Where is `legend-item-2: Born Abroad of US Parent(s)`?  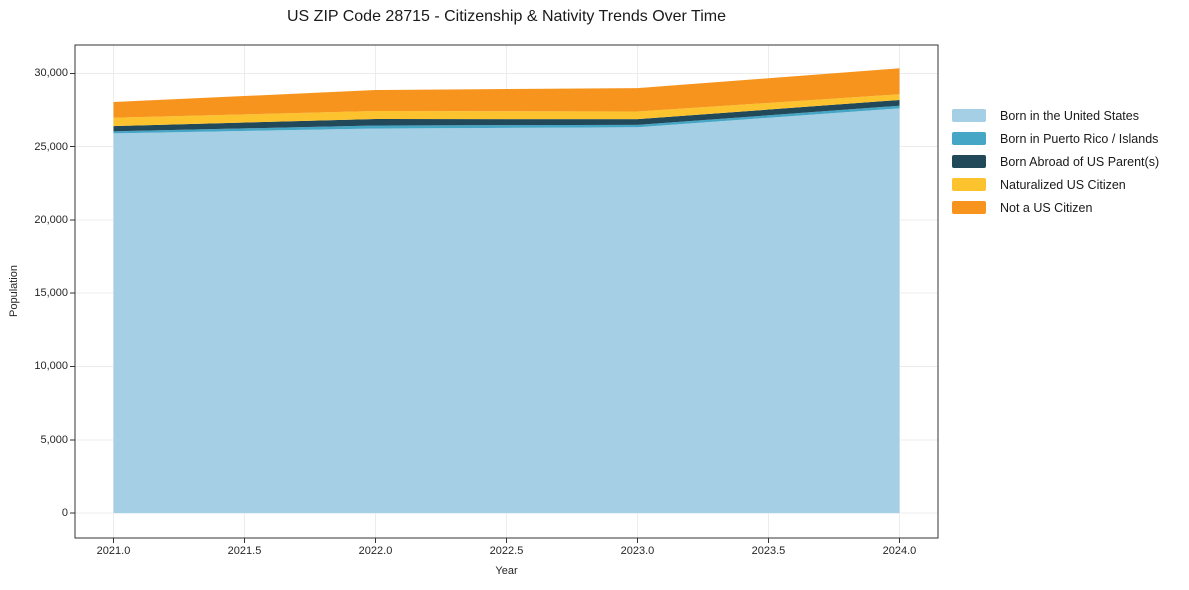 legend-item-2: Born Abroad of US Parent(s) is located at coordinates (1055, 161).